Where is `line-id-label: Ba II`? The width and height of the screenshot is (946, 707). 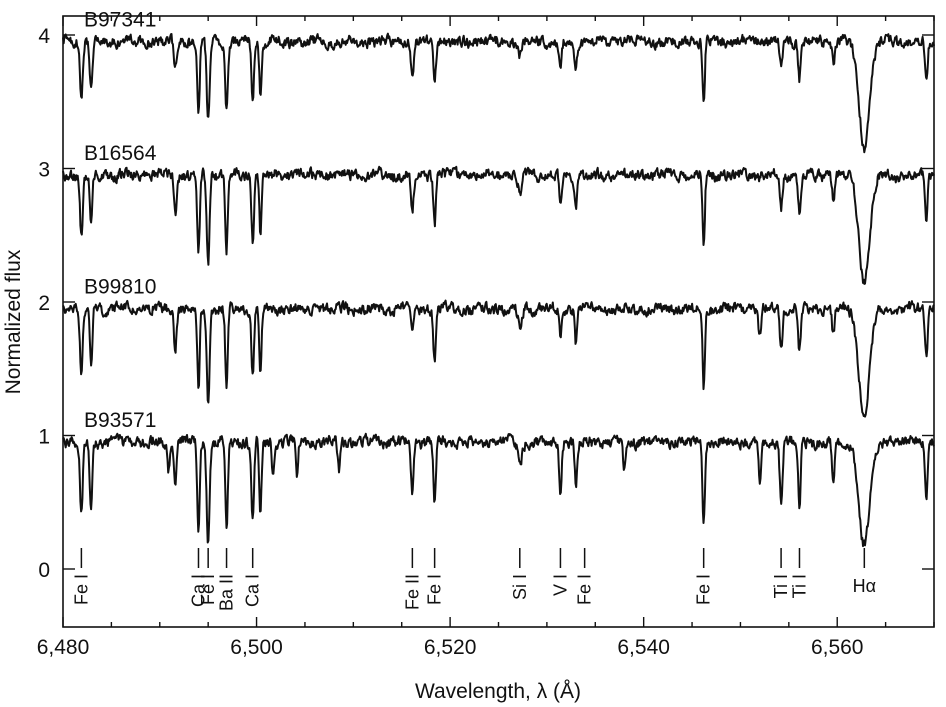 line-id-label: Ba II is located at coordinates (227, 592).